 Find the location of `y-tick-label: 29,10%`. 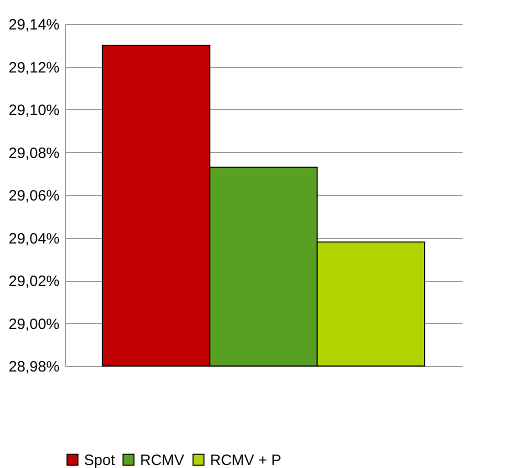

y-tick-label: 29,10% is located at coordinates (34, 110).